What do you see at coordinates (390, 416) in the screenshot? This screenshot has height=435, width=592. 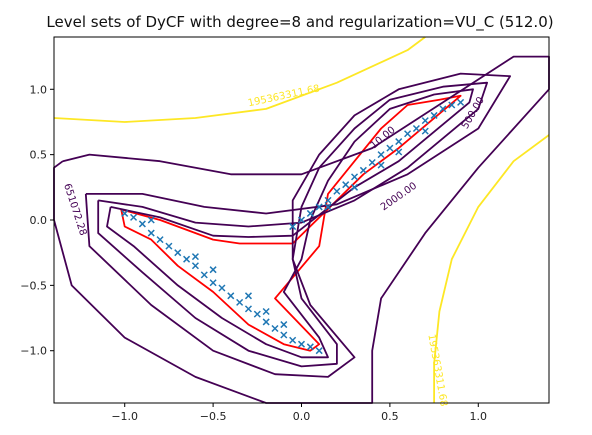 I see `x-tick-label: 0.5` at bounding box center [390, 416].